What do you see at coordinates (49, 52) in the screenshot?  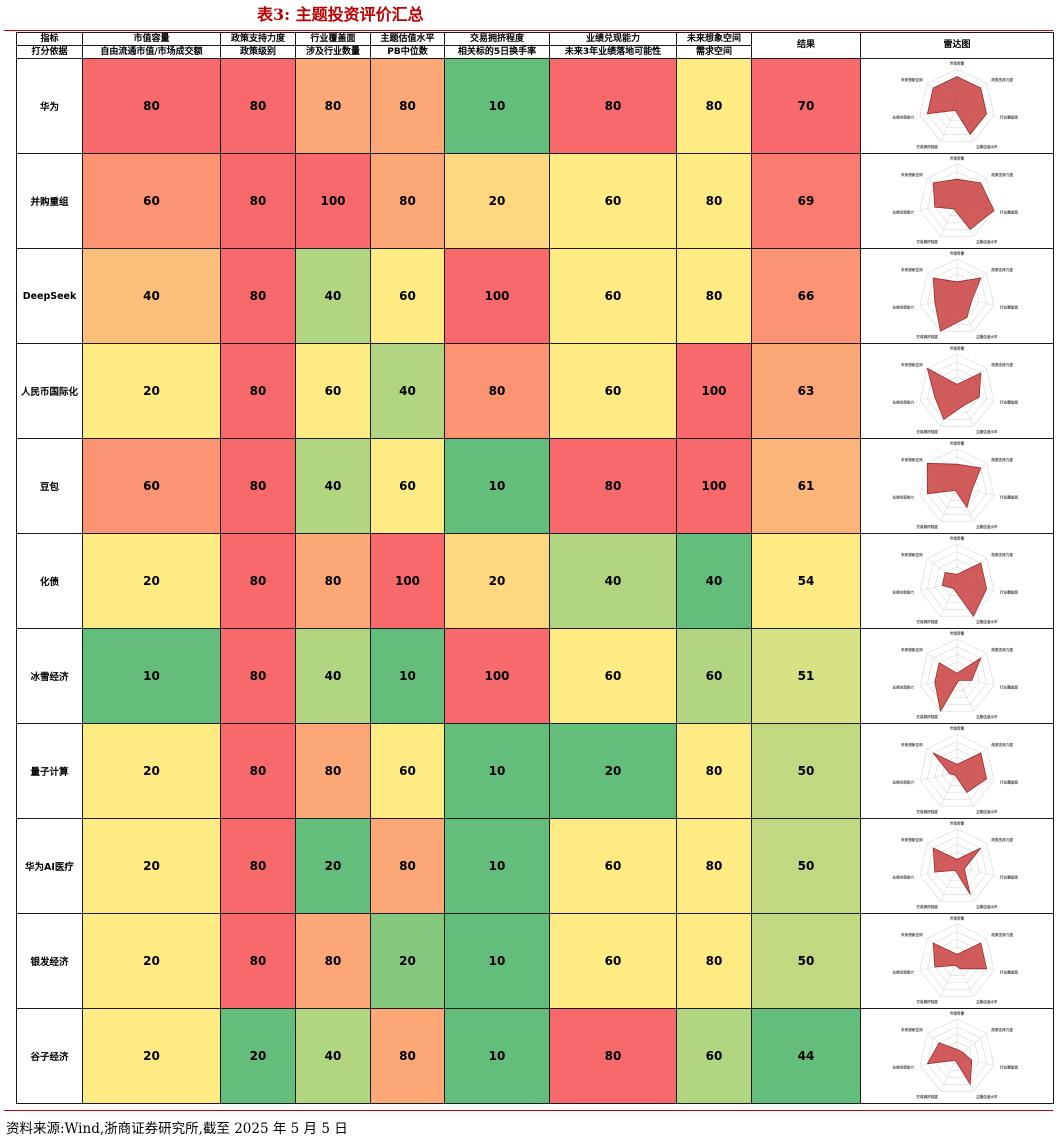 I see `header-cell: 打分依据` at bounding box center [49, 52].